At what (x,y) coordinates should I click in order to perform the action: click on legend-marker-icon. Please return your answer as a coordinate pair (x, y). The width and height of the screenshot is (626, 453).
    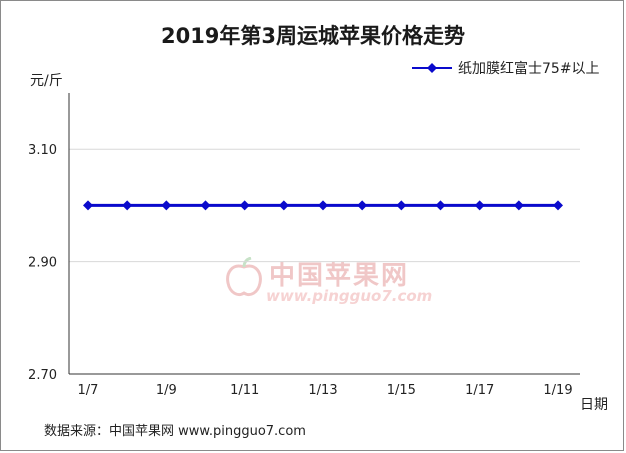
    Looking at the image, I should click on (432, 68).